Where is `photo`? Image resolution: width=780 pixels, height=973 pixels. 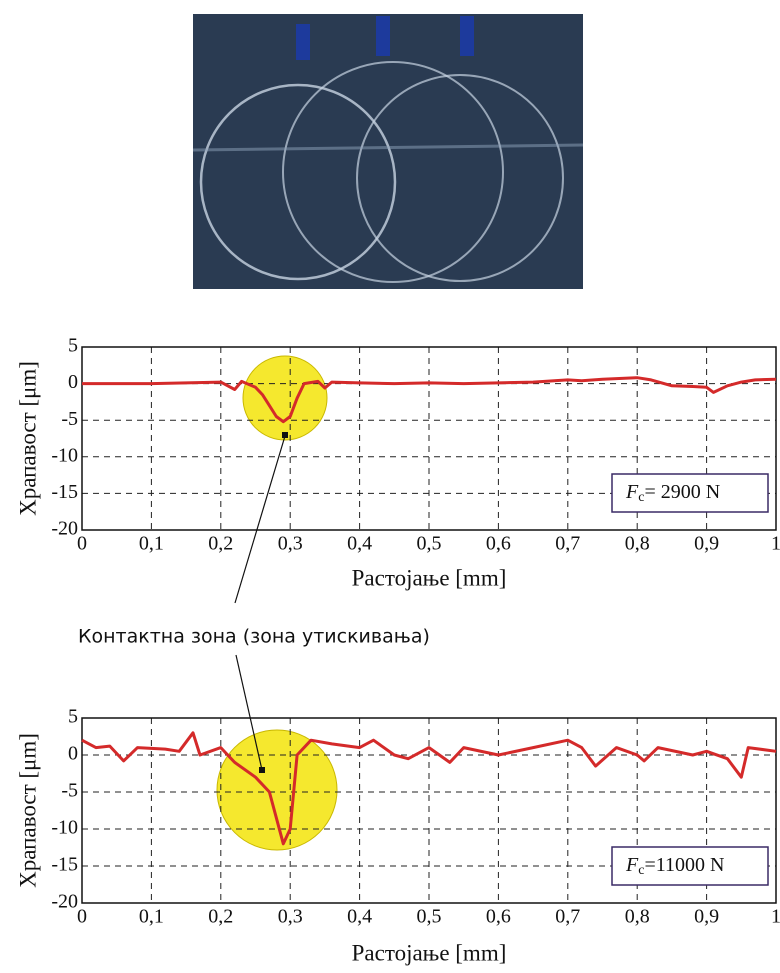
photo is located at coordinates (388, 151).